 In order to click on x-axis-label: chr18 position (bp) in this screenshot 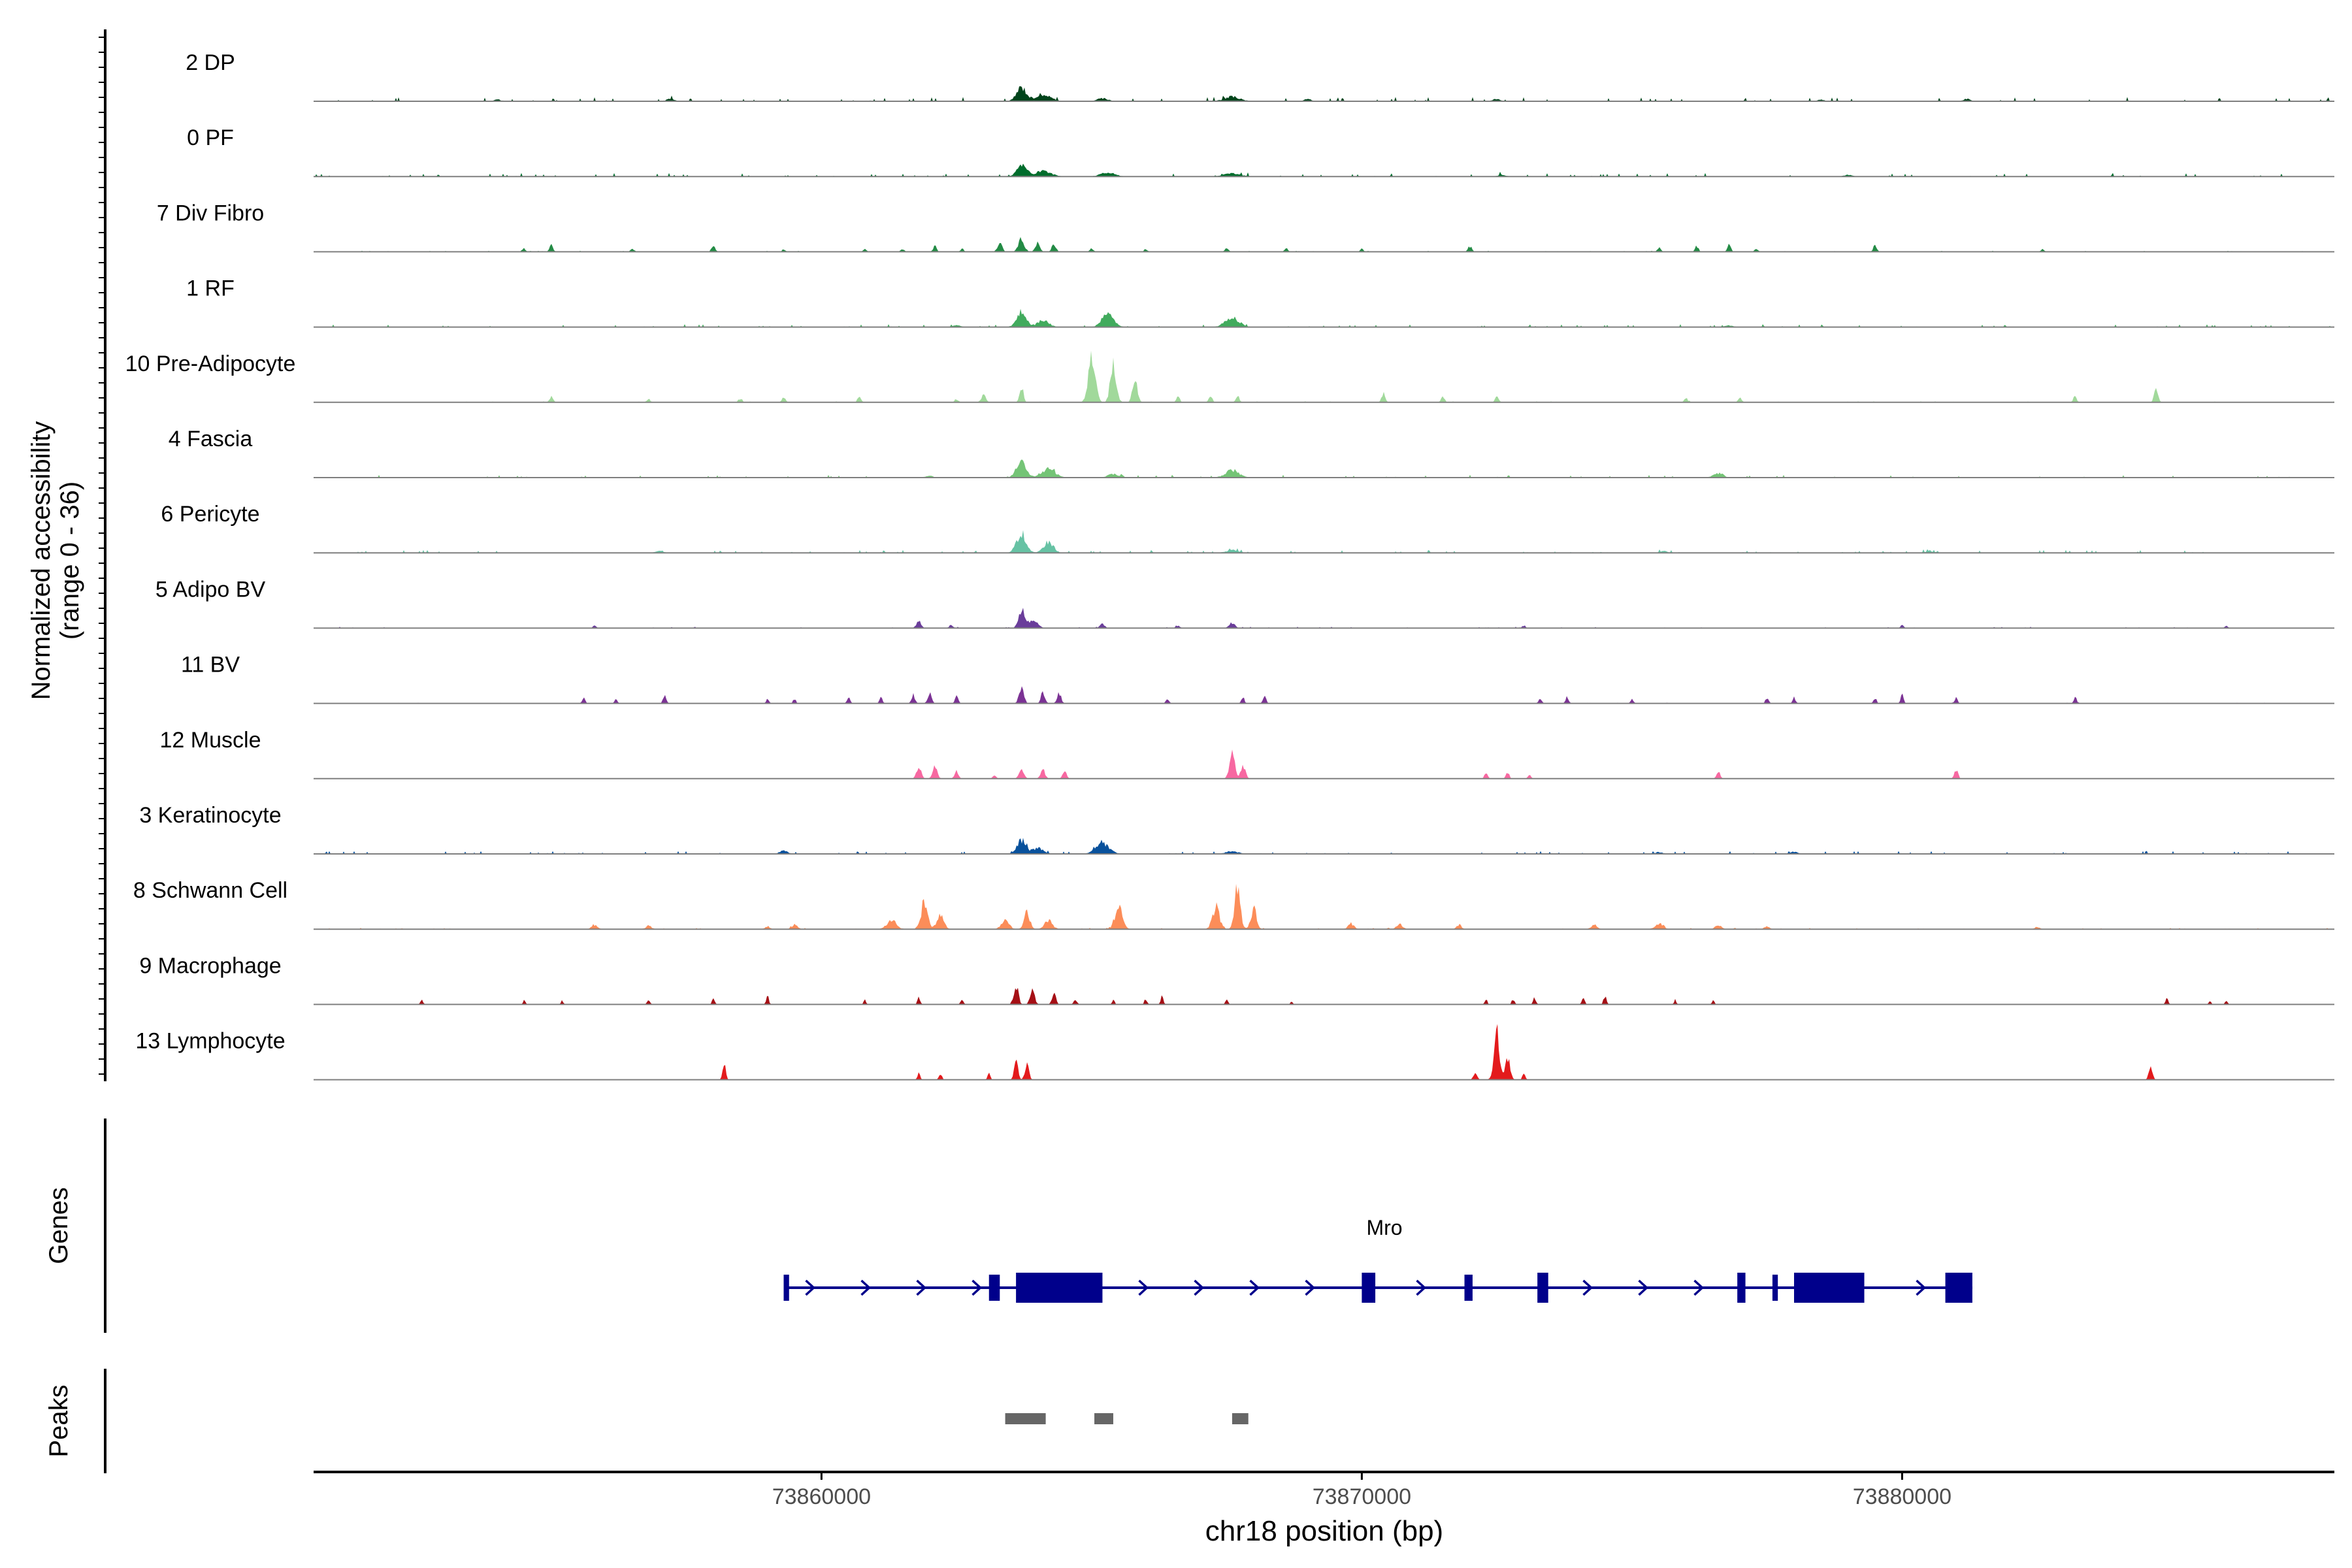, I will do `click(1324, 1531)`.